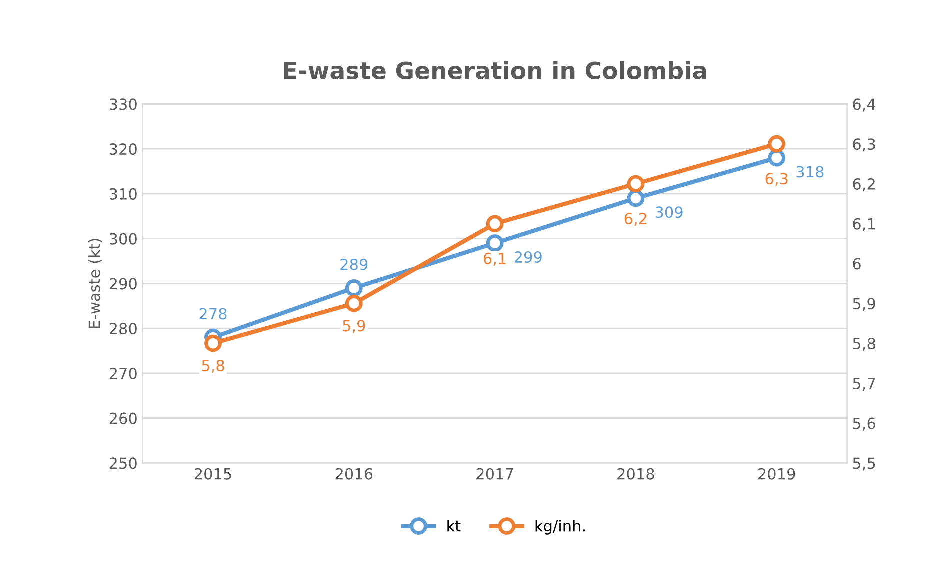  I want to click on y2-tick-label: 6, so click(857, 264).